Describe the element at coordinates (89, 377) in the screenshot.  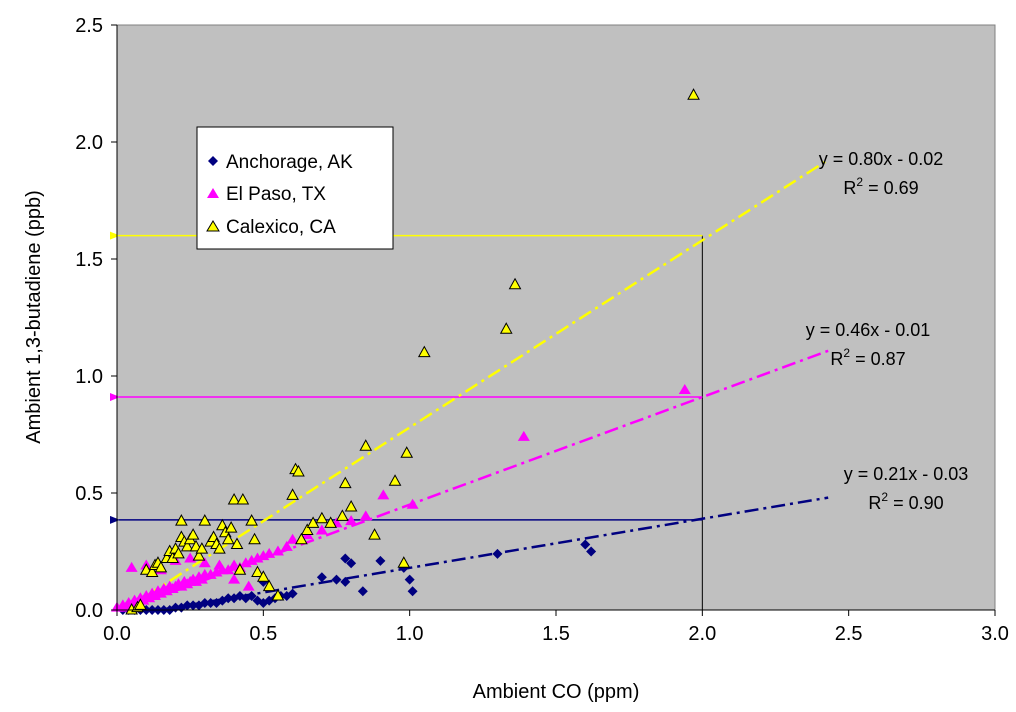
I see `y-tick-label: 1.0` at that location.